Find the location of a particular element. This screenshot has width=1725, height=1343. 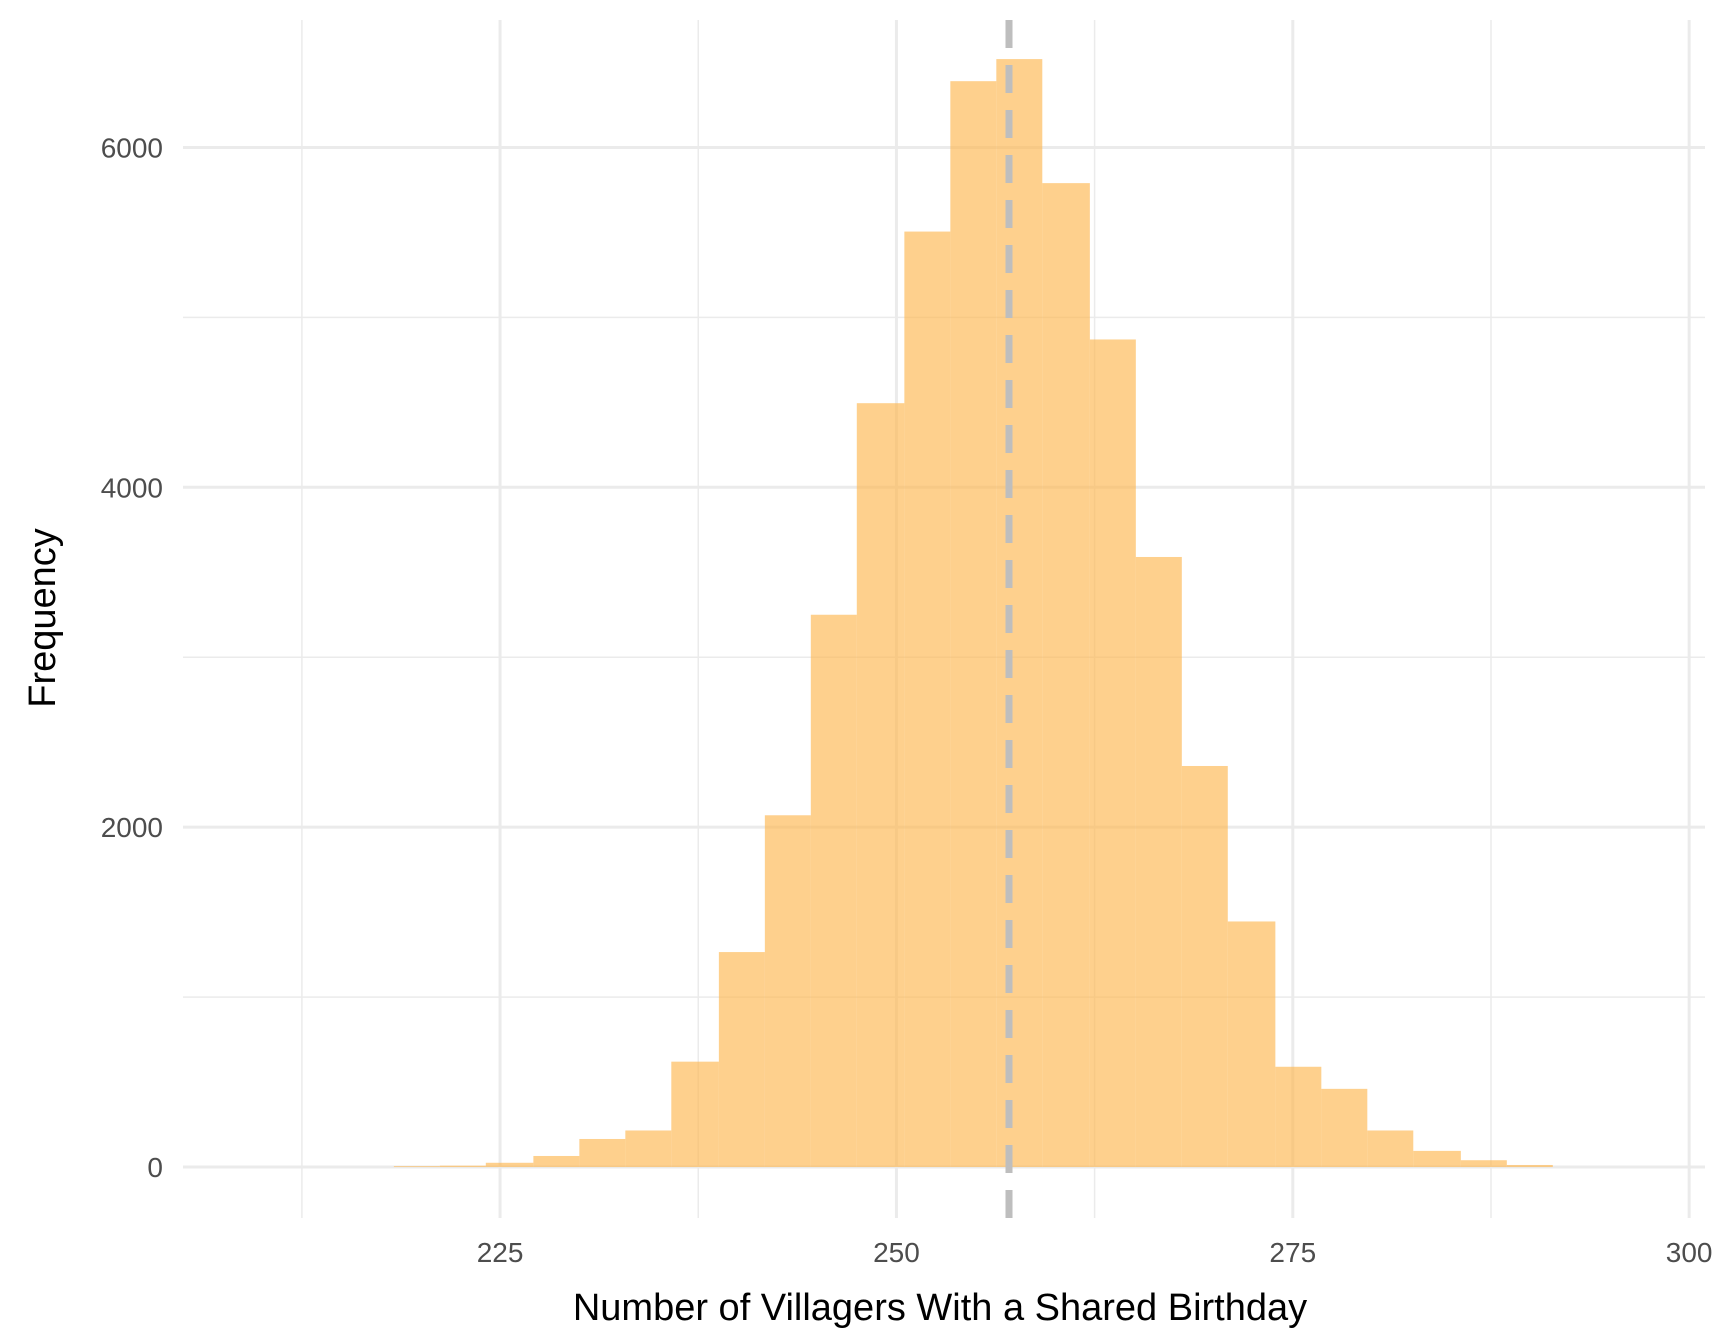

x-tick-label: 300 is located at coordinates (1689, 1252).